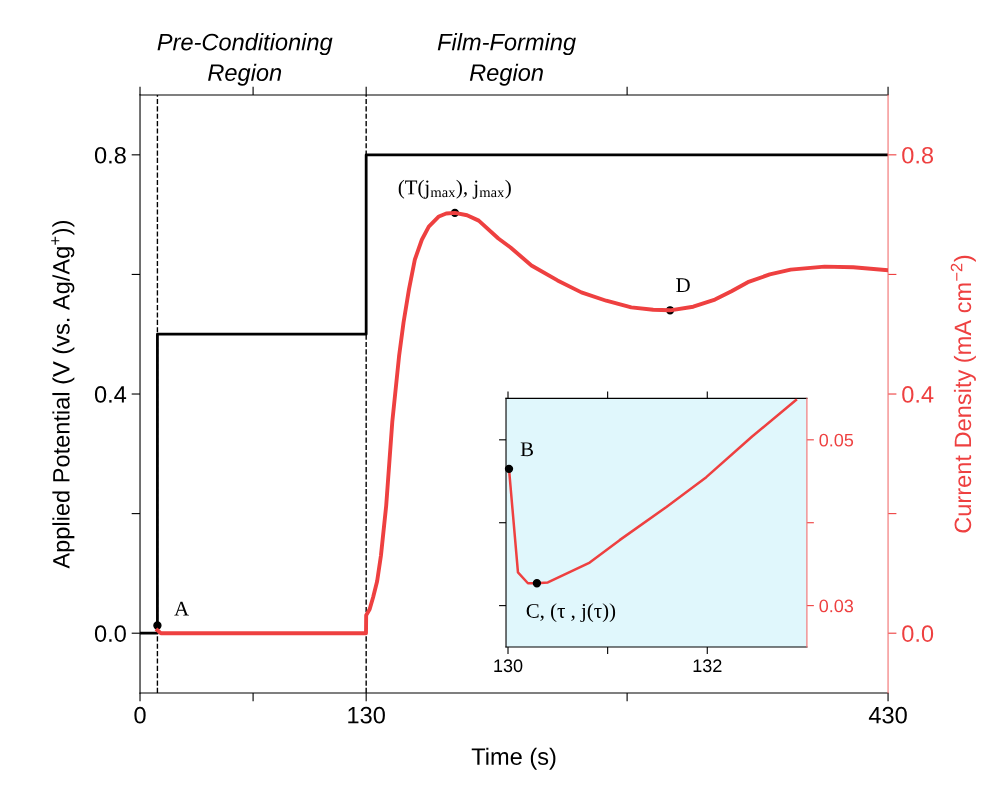 The image size is (1003, 792). I want to click on text: Film-Forming Region, so click(506, 59).